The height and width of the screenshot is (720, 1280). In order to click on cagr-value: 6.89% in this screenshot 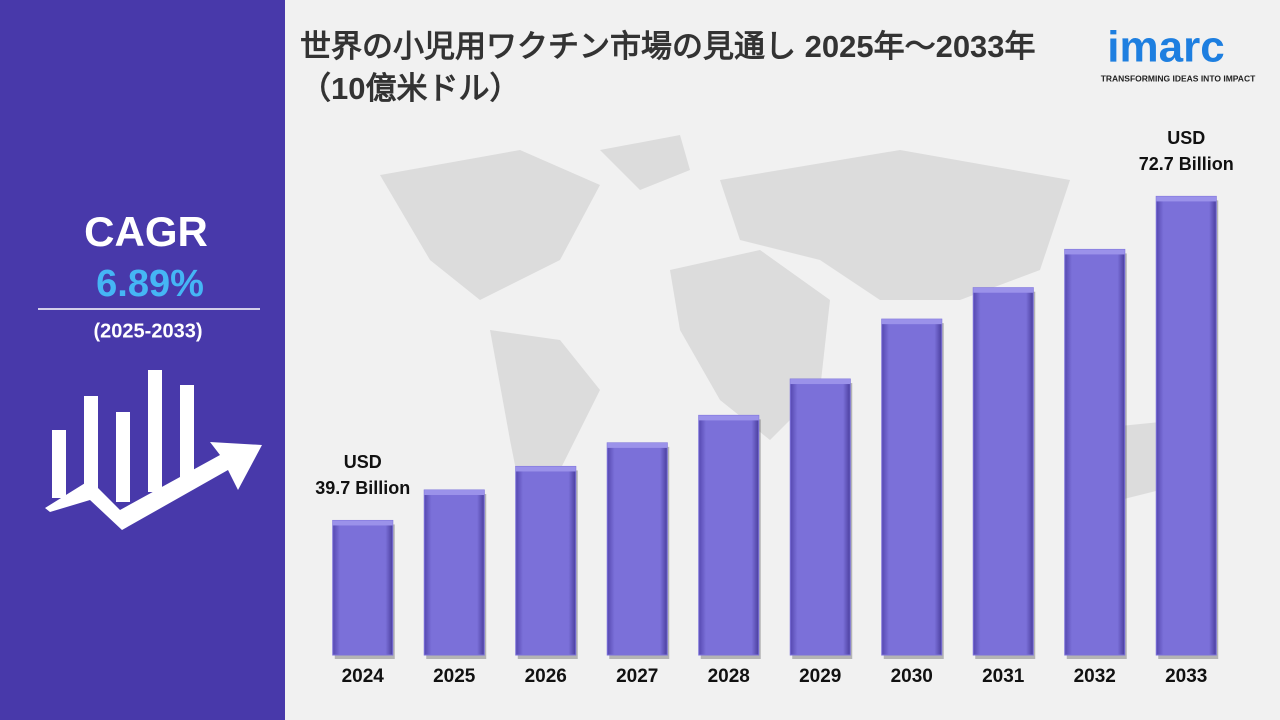, I will do `click(150, 284)`.